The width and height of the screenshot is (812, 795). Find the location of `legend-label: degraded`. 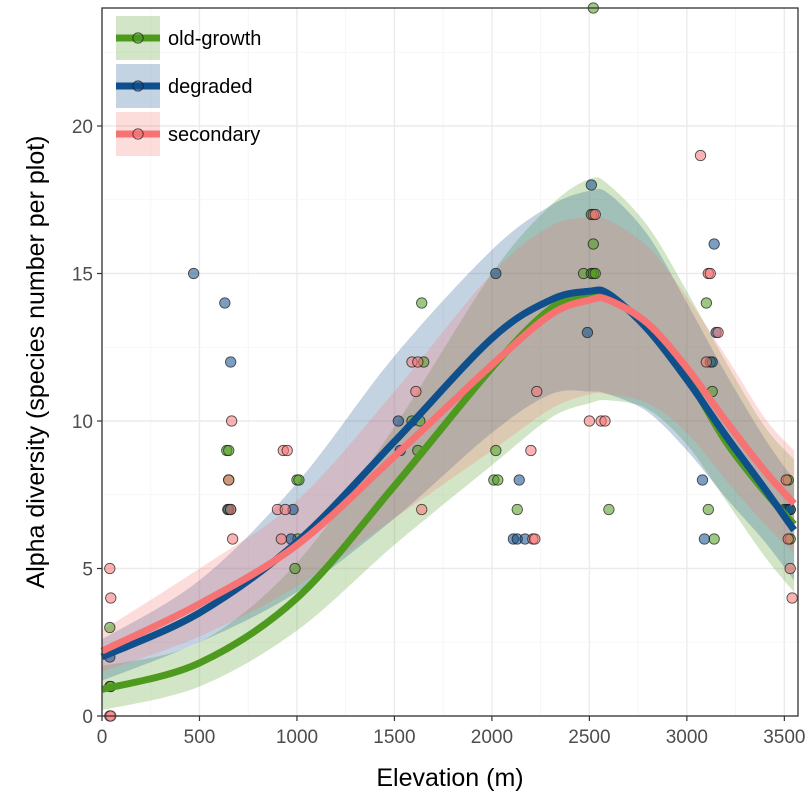

legend-label: degraded is located at coordinates (210, 87).